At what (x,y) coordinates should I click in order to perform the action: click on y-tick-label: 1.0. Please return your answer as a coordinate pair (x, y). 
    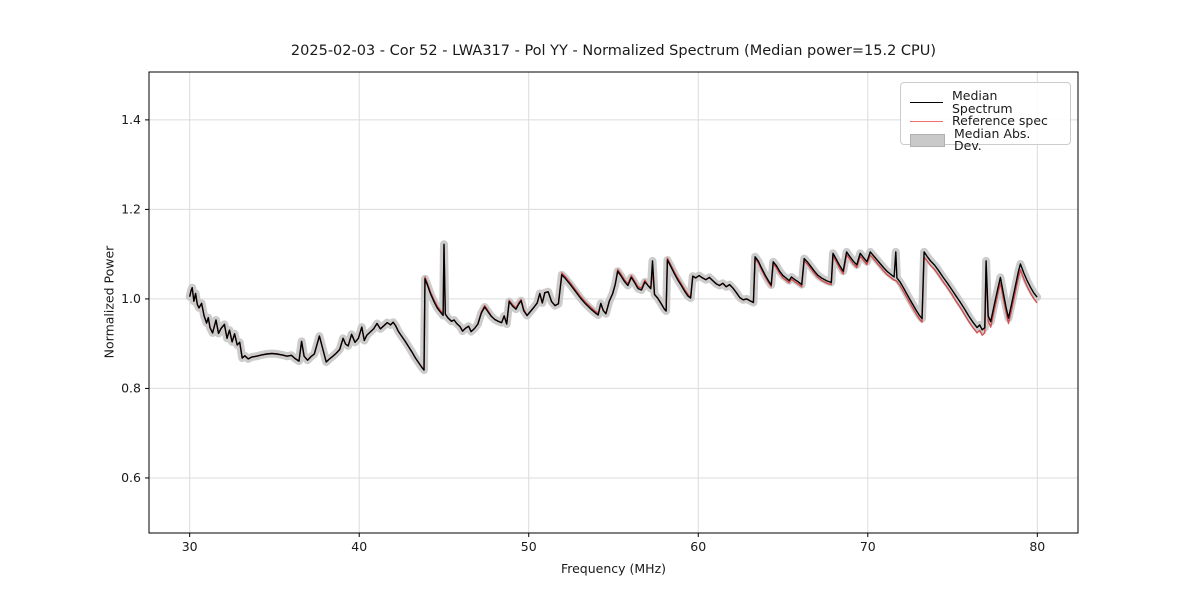
    Looking at the image, I should click on (131, 298).